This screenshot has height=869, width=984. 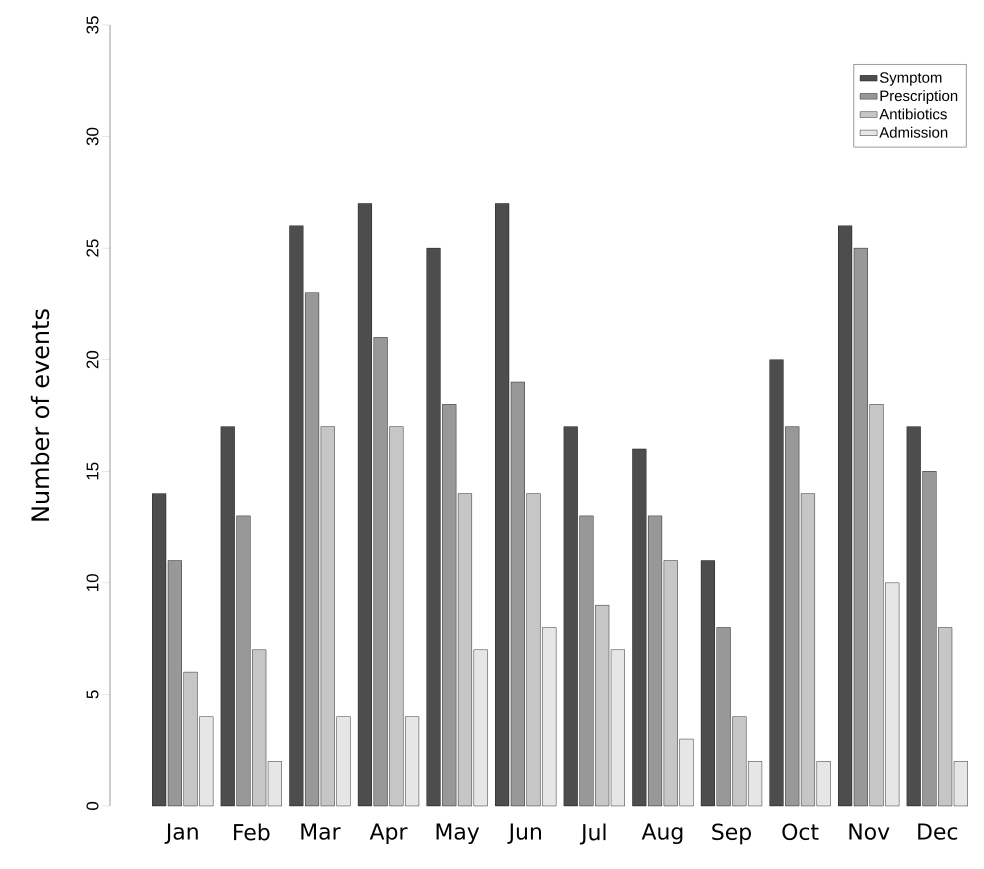 I want to click on y-tick-label: 10, so click(x=92, y=582).